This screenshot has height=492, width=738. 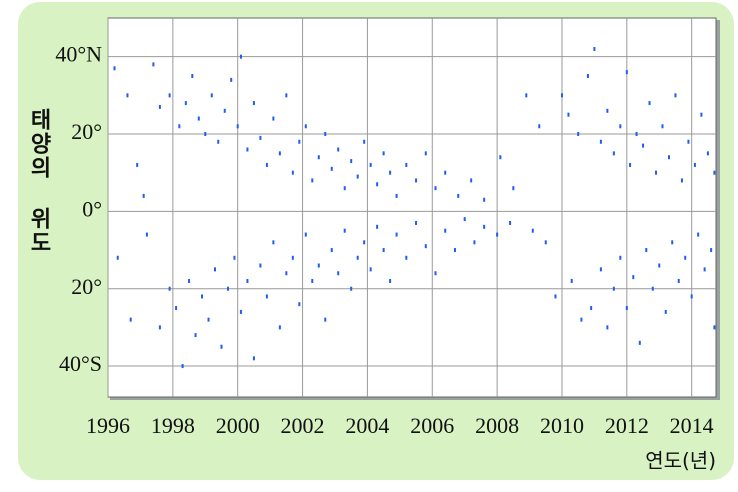 I want to click on y-tick-label: 40°N, so click(x=78, y=54).